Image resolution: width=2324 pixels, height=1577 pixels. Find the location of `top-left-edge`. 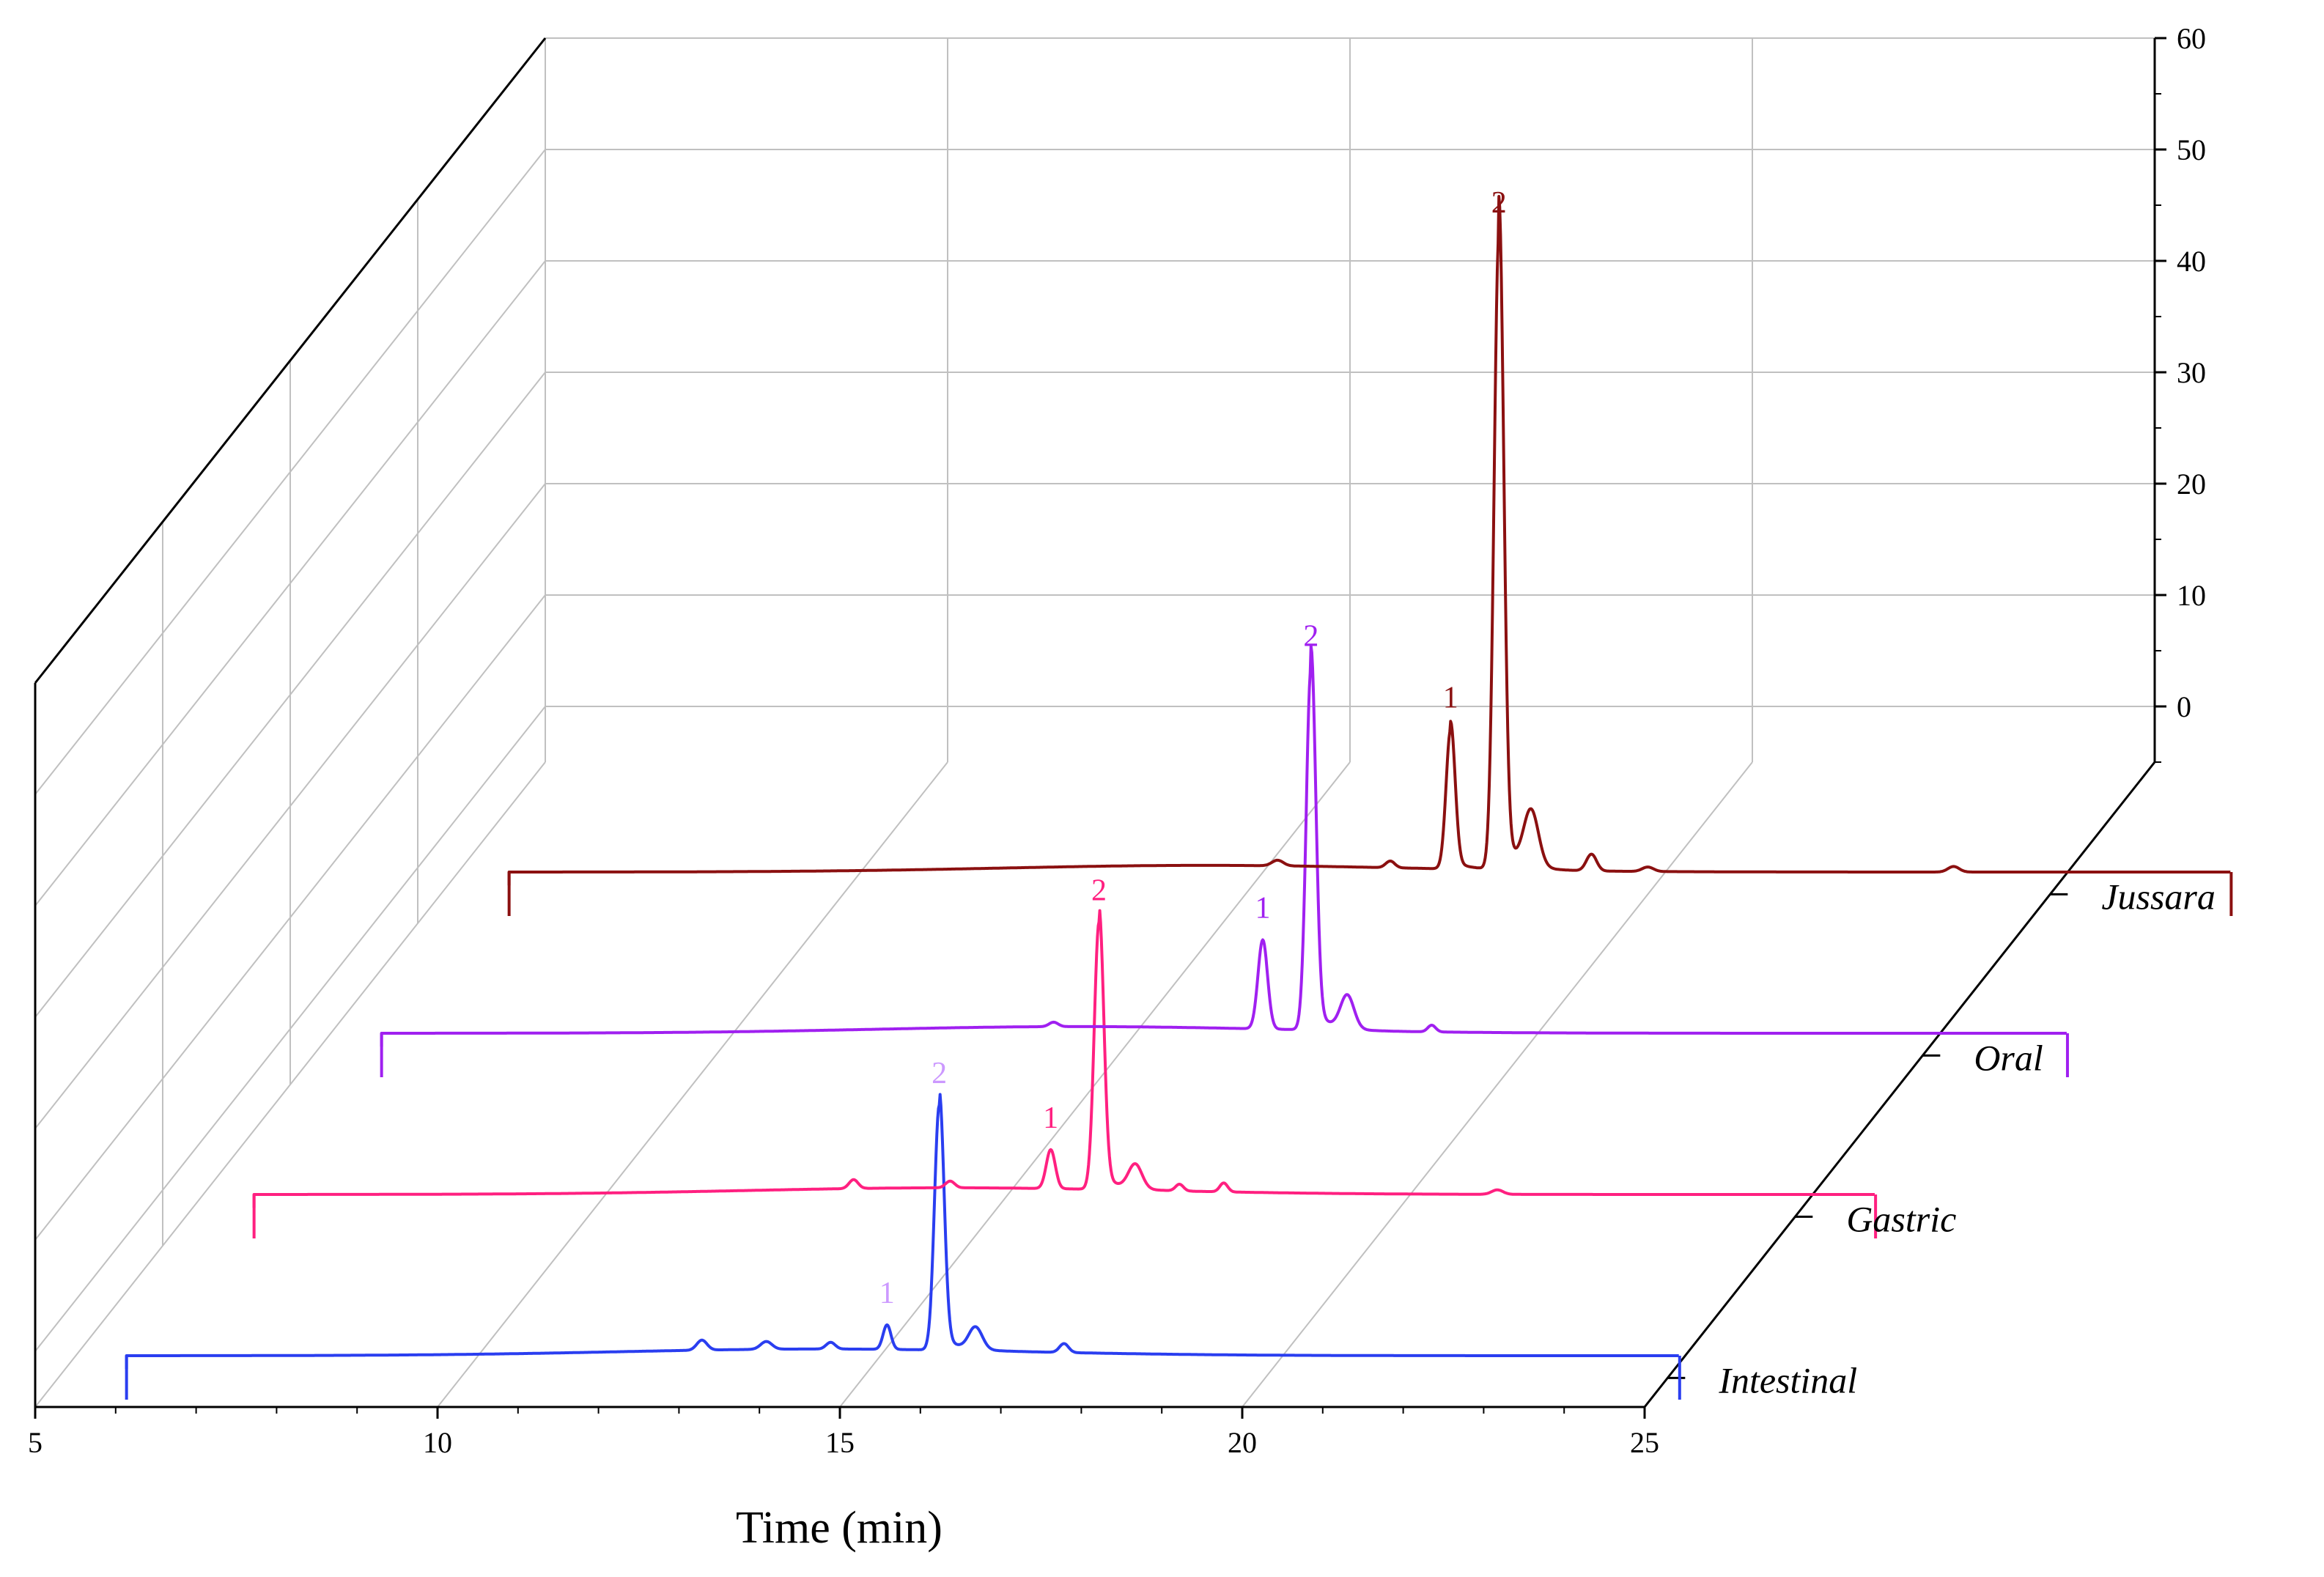

top-left-edge is located at coordinates (290, 360).